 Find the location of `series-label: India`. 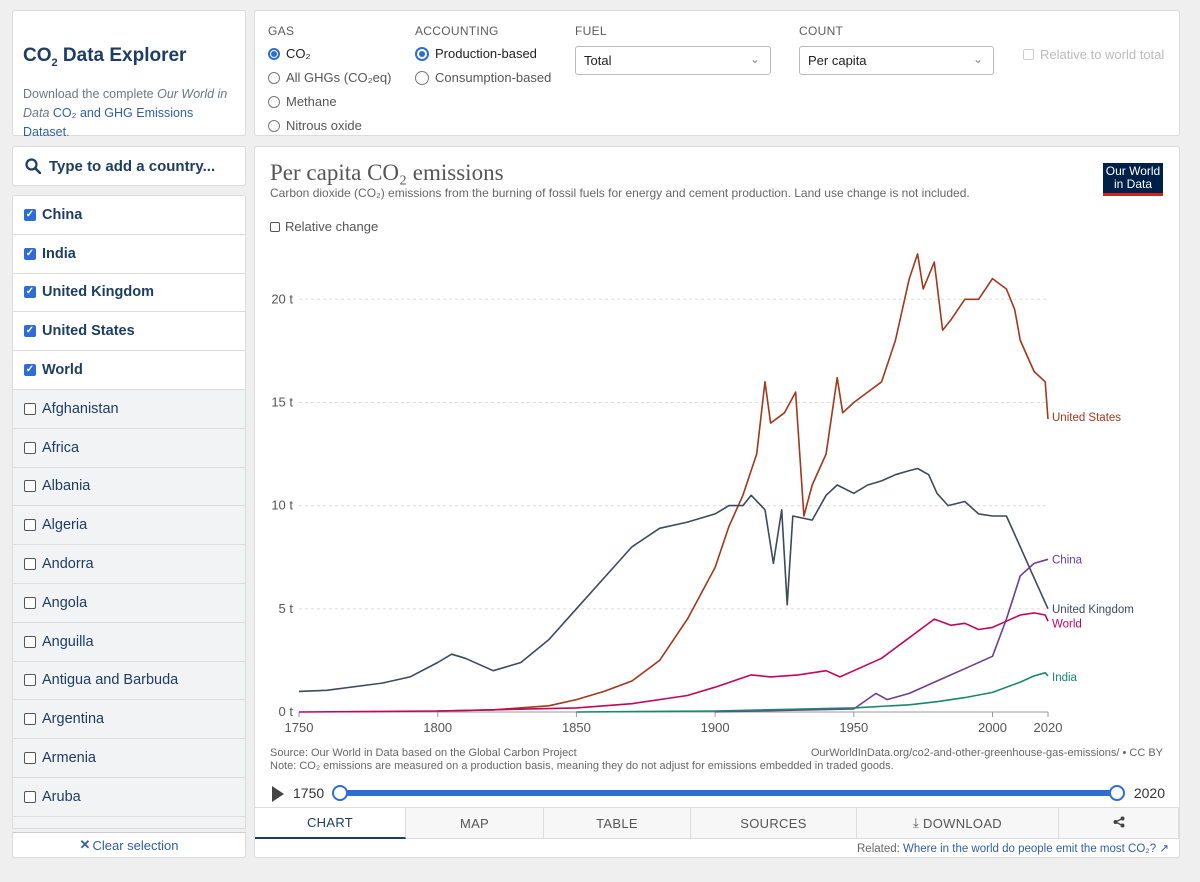

series-label: India is located at coordinates (1065, 678).